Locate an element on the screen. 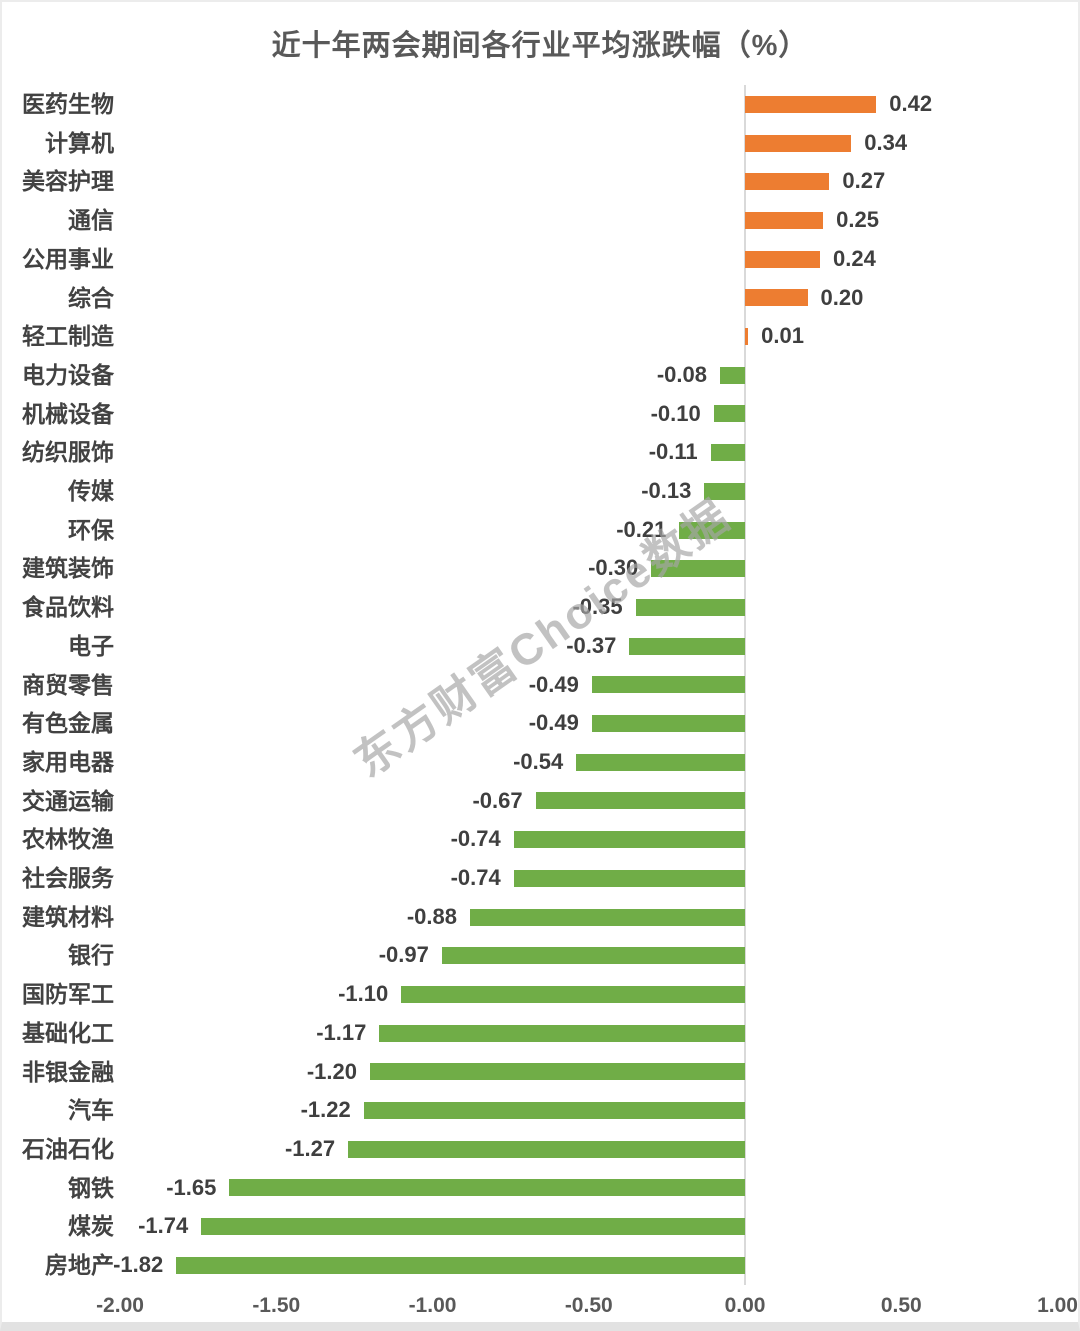 This screenshot has height=1331, width=1080. value-label: -0.67 is located at coordinates (497, 800).